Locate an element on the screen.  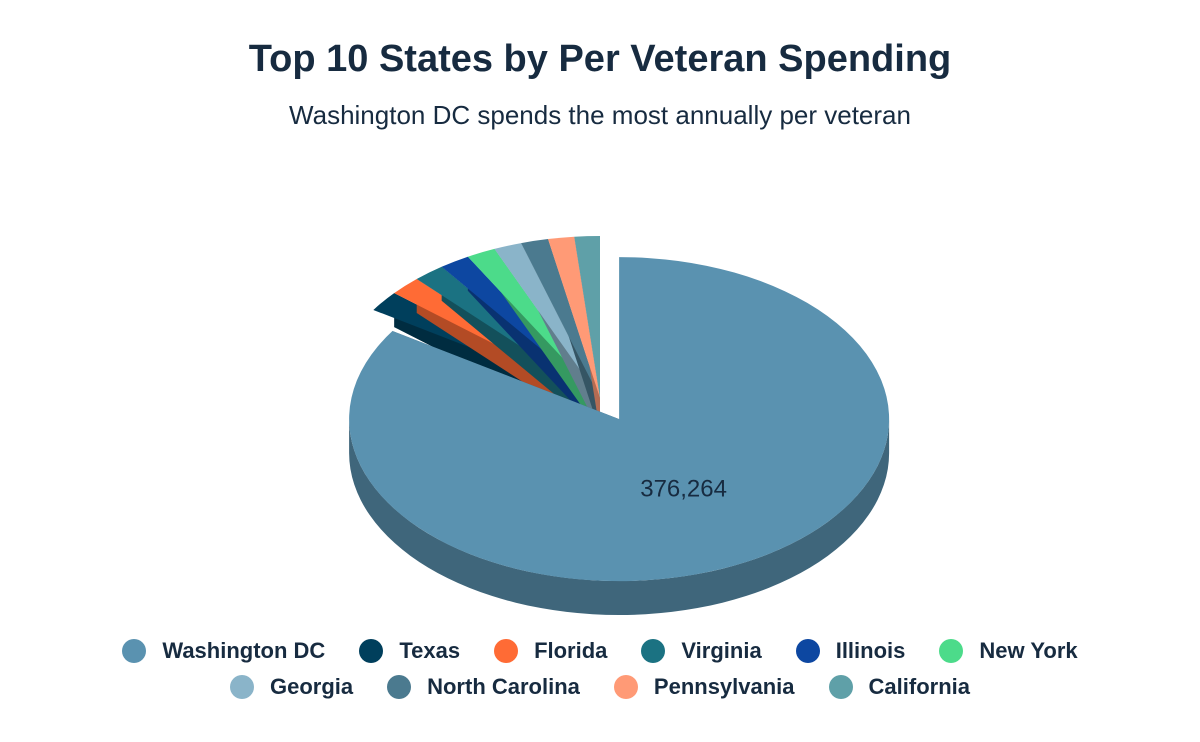
legend-label: North Carolina is located at coordinates (503, 686).